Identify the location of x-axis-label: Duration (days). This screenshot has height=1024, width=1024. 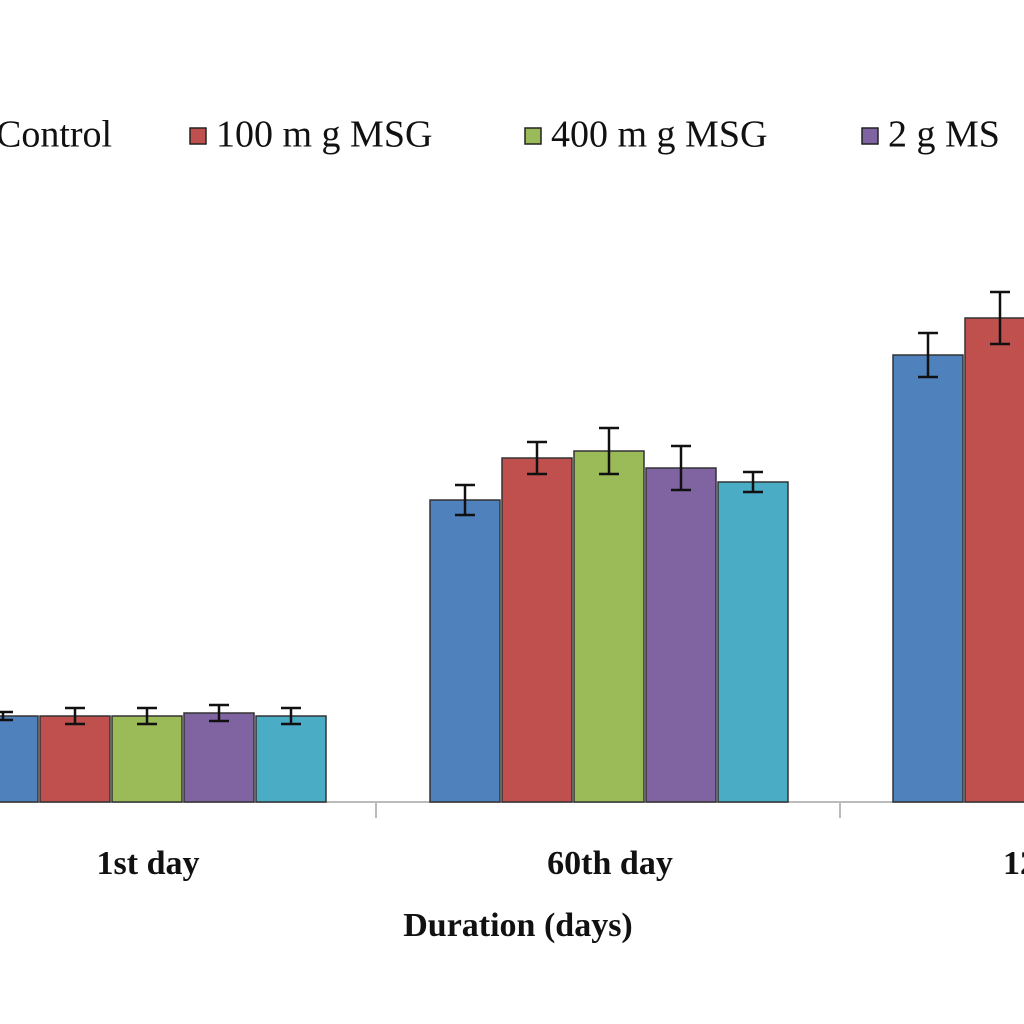
(518, 925).